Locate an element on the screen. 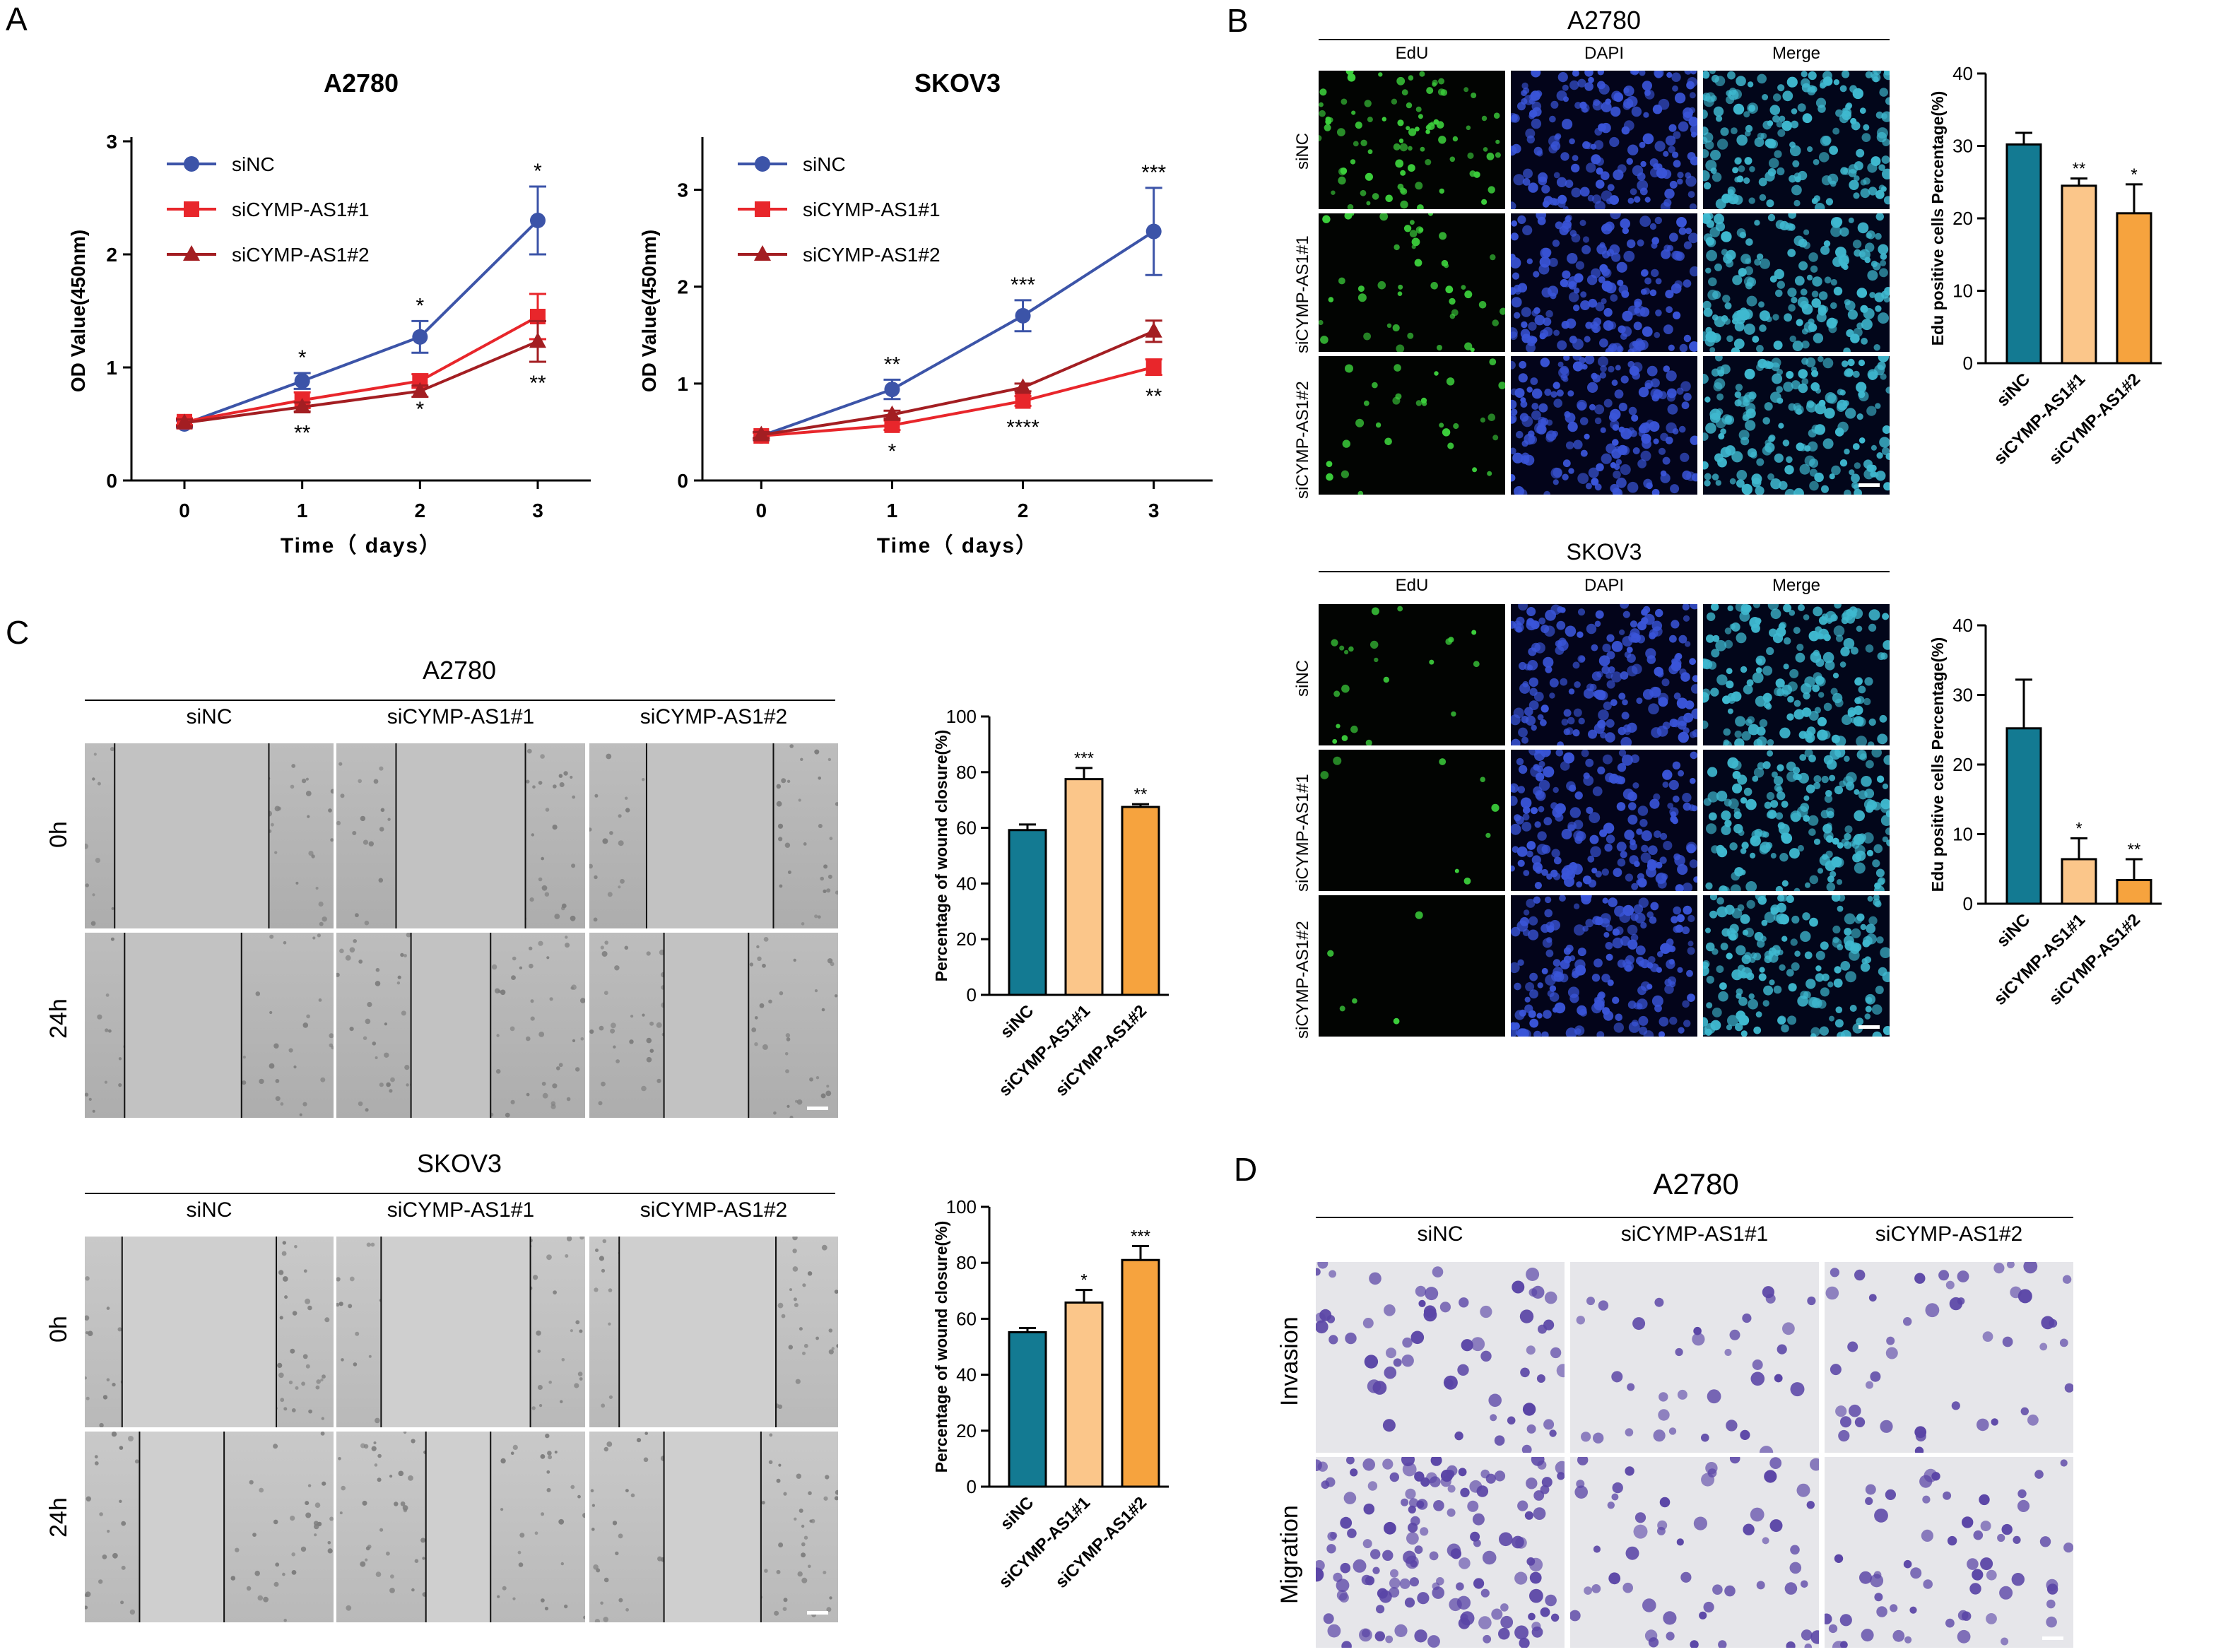  c-skov3-rule is located at coordinates (460, 1193).